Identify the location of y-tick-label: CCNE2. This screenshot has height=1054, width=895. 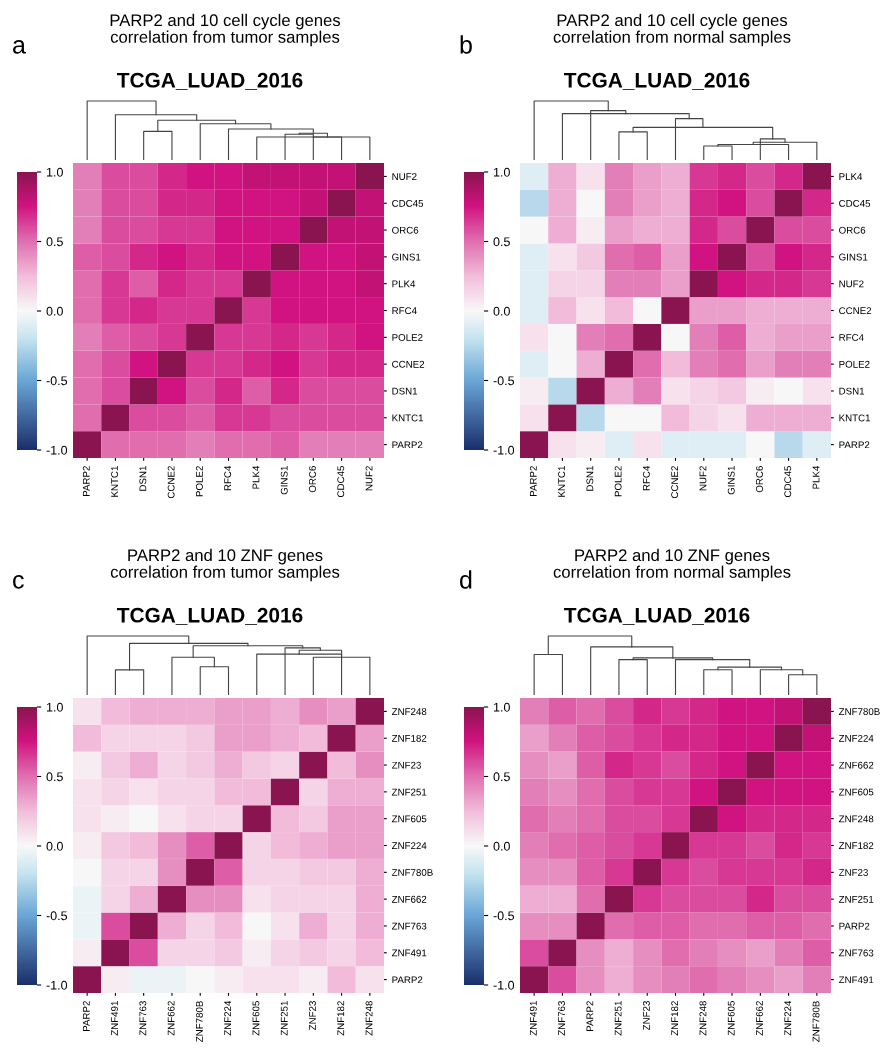
(408, 364).